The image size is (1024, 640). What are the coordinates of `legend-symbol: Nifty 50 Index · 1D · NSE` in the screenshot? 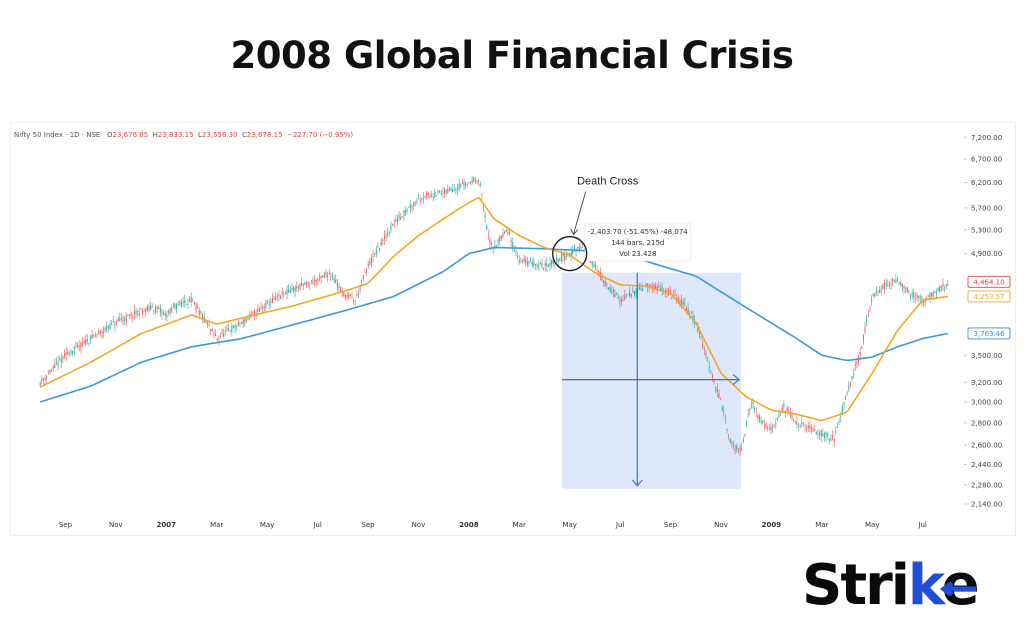 It's located at (57, 135).